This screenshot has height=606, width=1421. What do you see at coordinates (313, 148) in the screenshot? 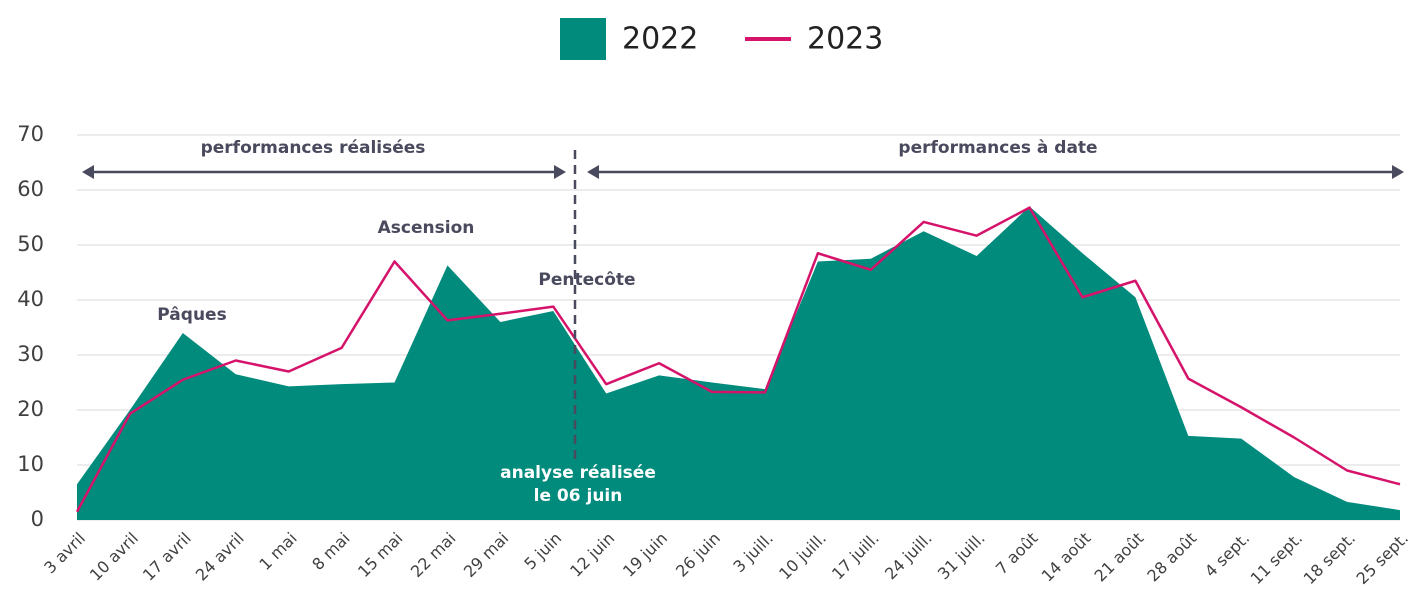
I see `annotation: performances réalisées` at bounding box center [313, 148].